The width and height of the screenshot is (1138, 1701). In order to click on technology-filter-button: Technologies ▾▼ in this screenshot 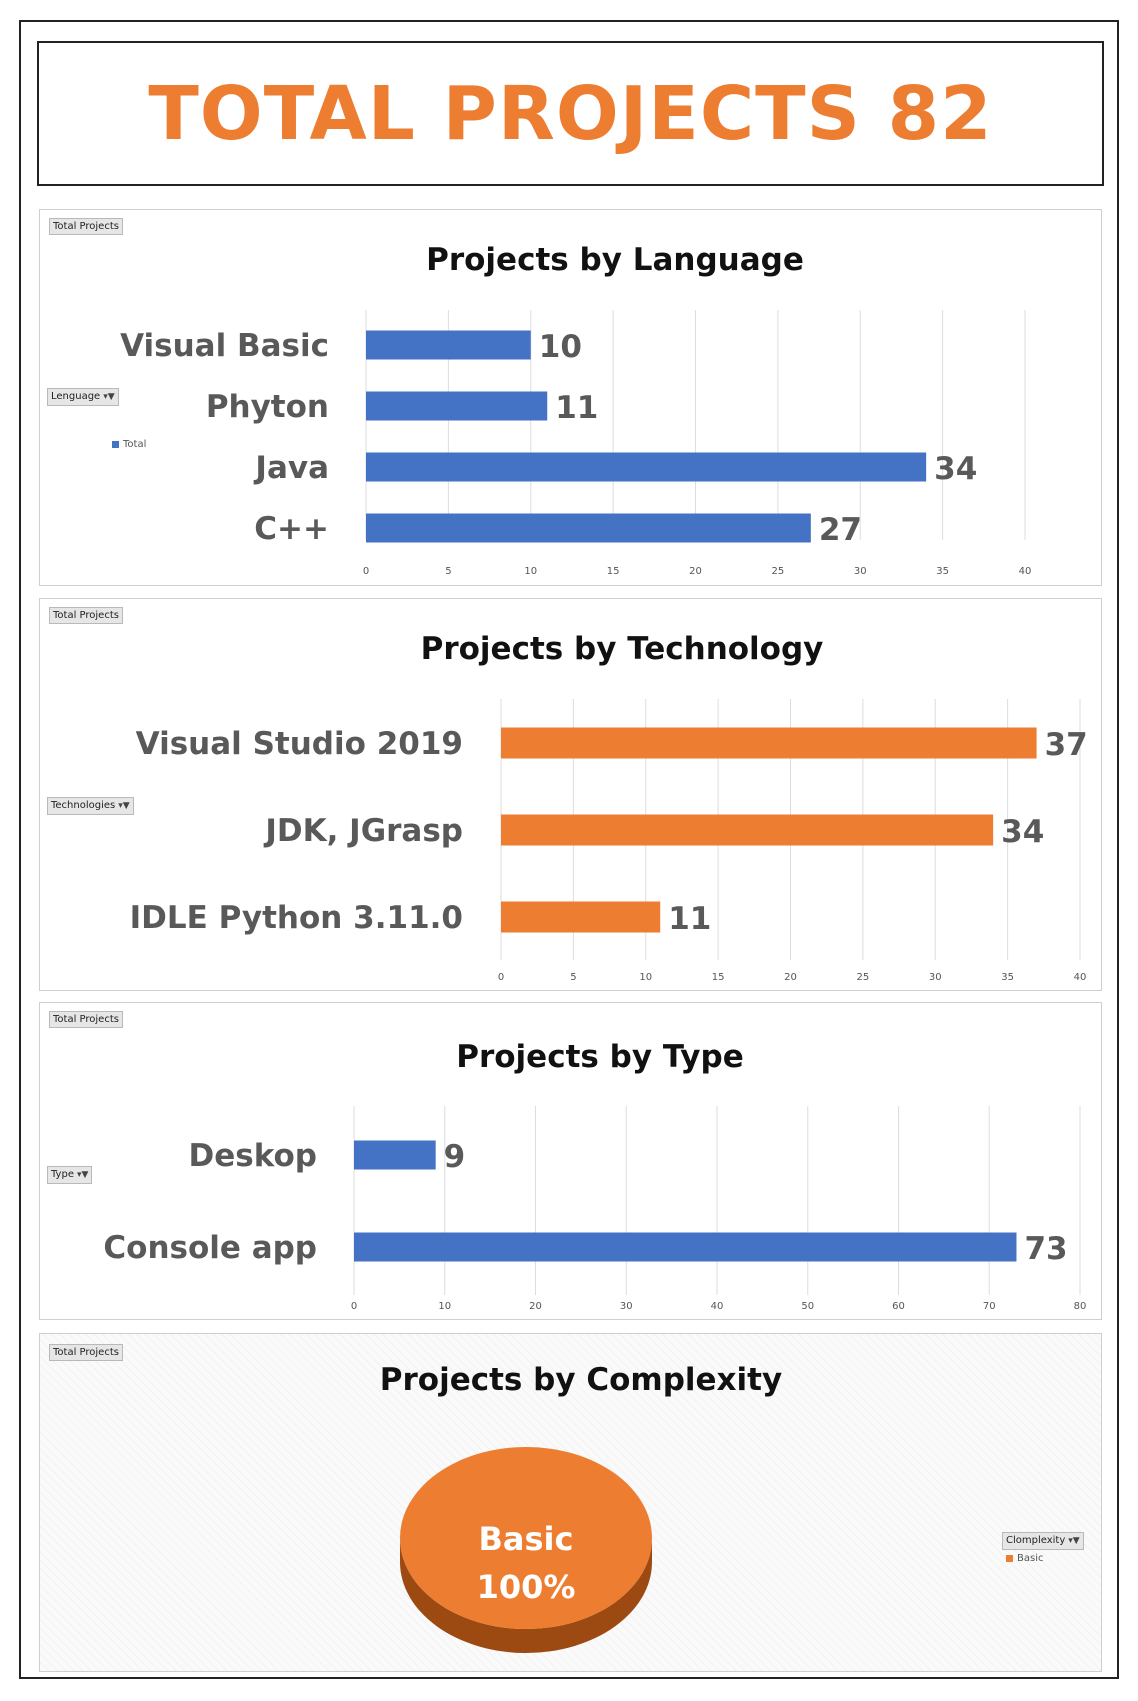, I will do `click(90, 806)`.